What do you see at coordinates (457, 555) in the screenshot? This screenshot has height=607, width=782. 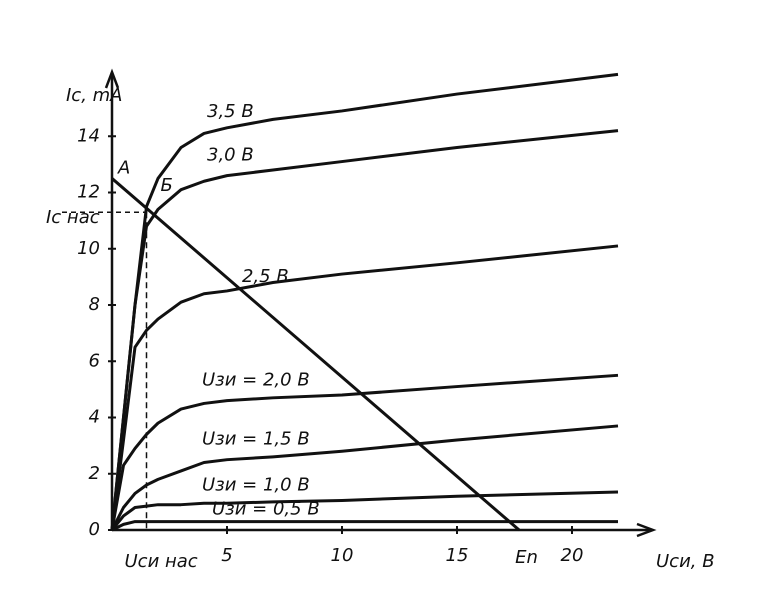 I see `x-tick-label: 15` at bounding box center [457, 555].